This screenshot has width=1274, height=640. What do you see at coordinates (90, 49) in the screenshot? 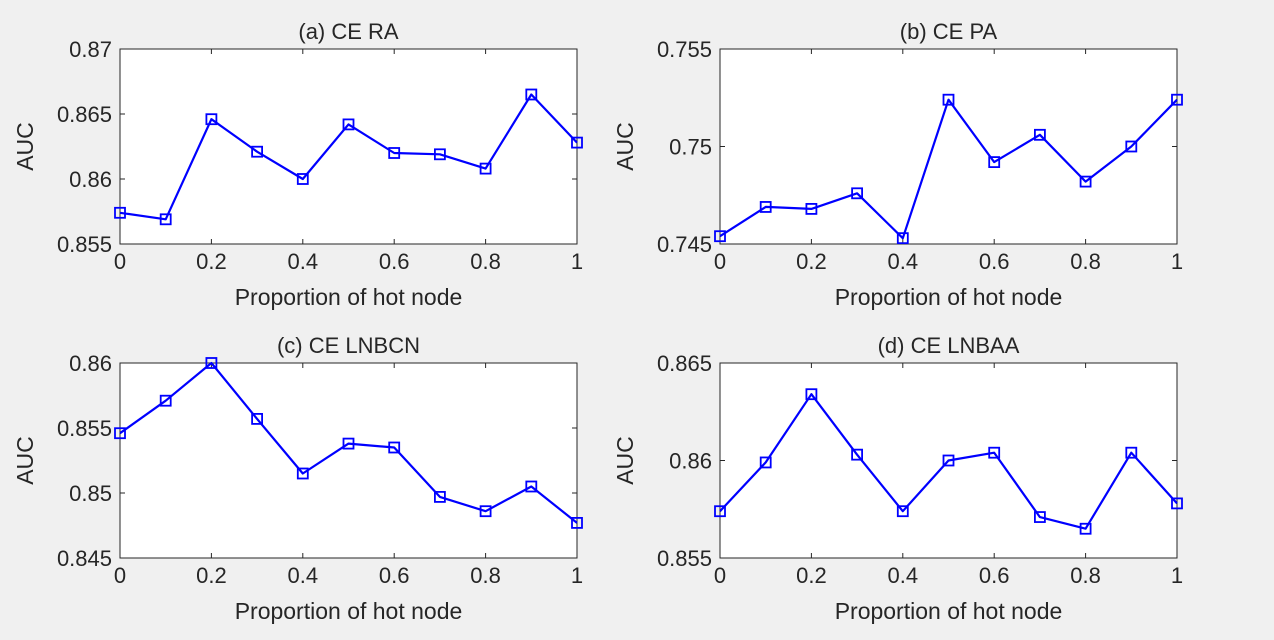
I see `y-tick-label: 0.87` at bounding box center [90, 49].